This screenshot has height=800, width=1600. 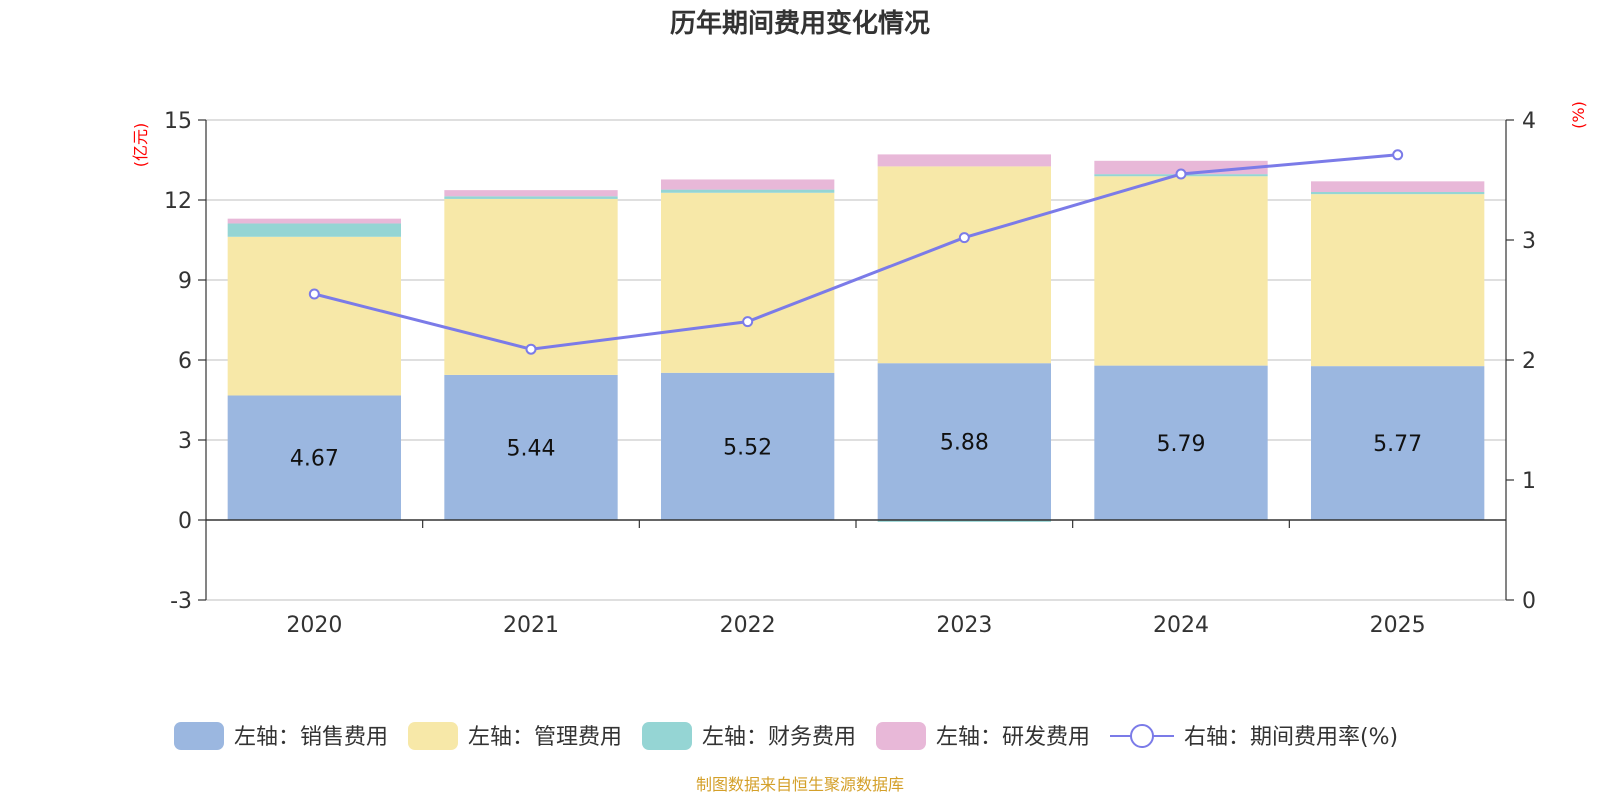 I want to click on right-tick-label: 0, so click(x=1529, y=601).